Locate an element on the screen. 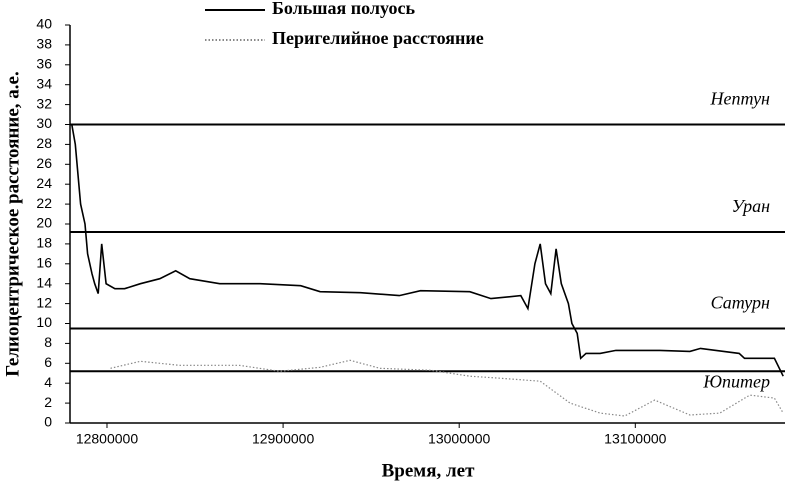  y-tick-label: 34 is located at coordinates (44, 83).